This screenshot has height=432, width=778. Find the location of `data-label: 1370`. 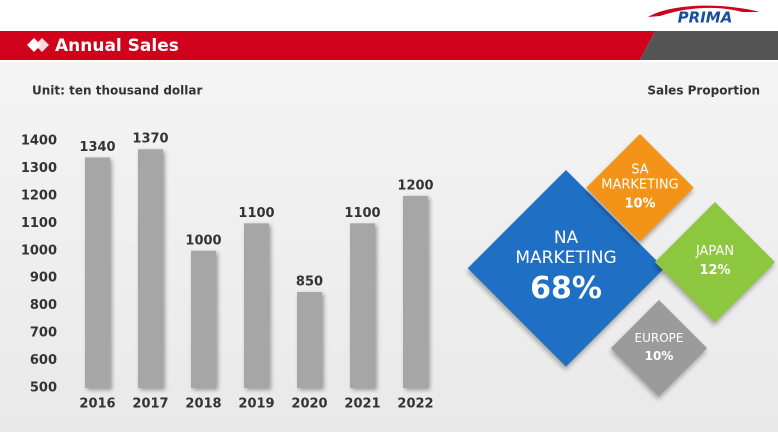

data-label: 1370 is located at coordinates (150, 139).